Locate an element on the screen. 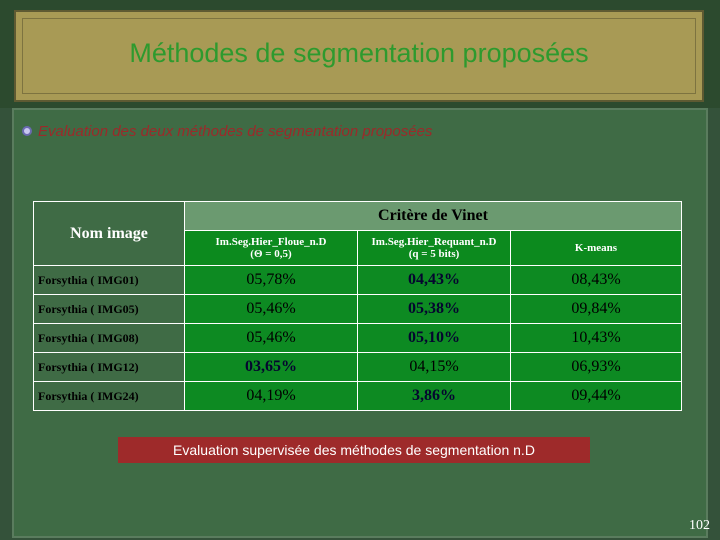 Image resolution: width=720 pixels, height=540 pixels. method-header: Im.Seg.Hier_Floue_n.D (Θ = 0,5) is located at coordinates (271, 248).